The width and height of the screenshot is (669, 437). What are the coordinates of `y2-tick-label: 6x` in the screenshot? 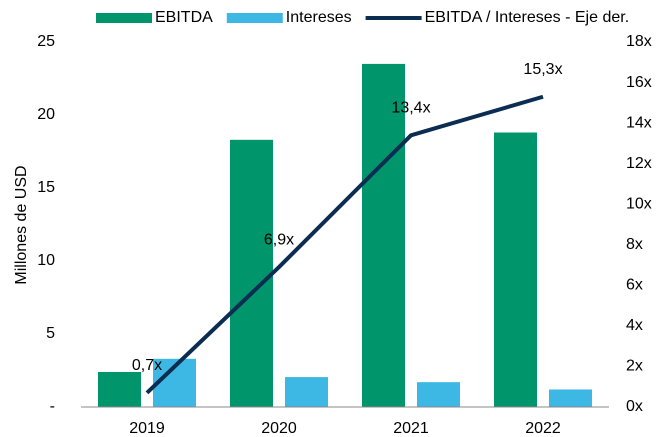 It's located at (634, 285).